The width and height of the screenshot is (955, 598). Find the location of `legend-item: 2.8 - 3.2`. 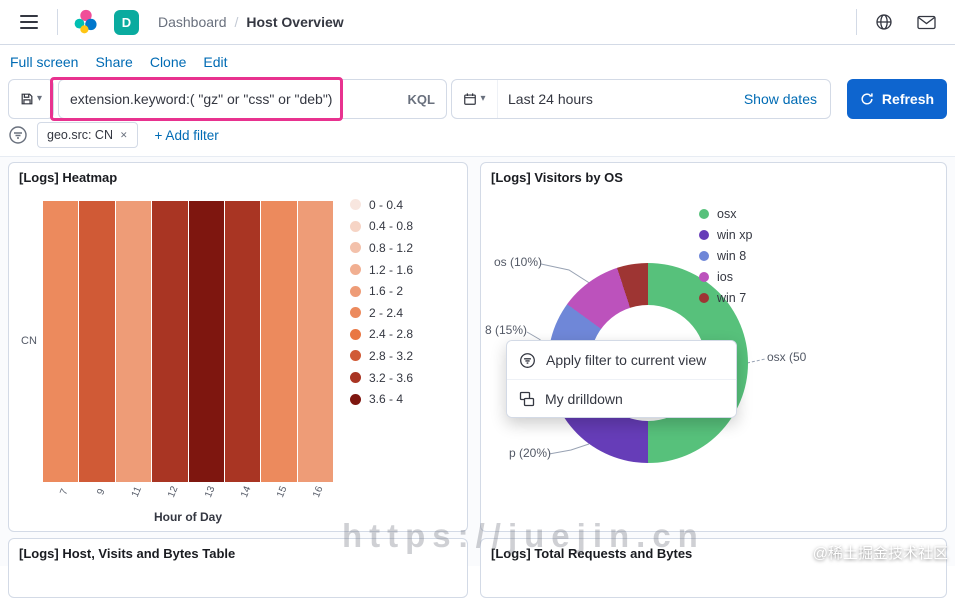

legend-item: 2.8 - 3.2 is located at coordinates (381, 356).